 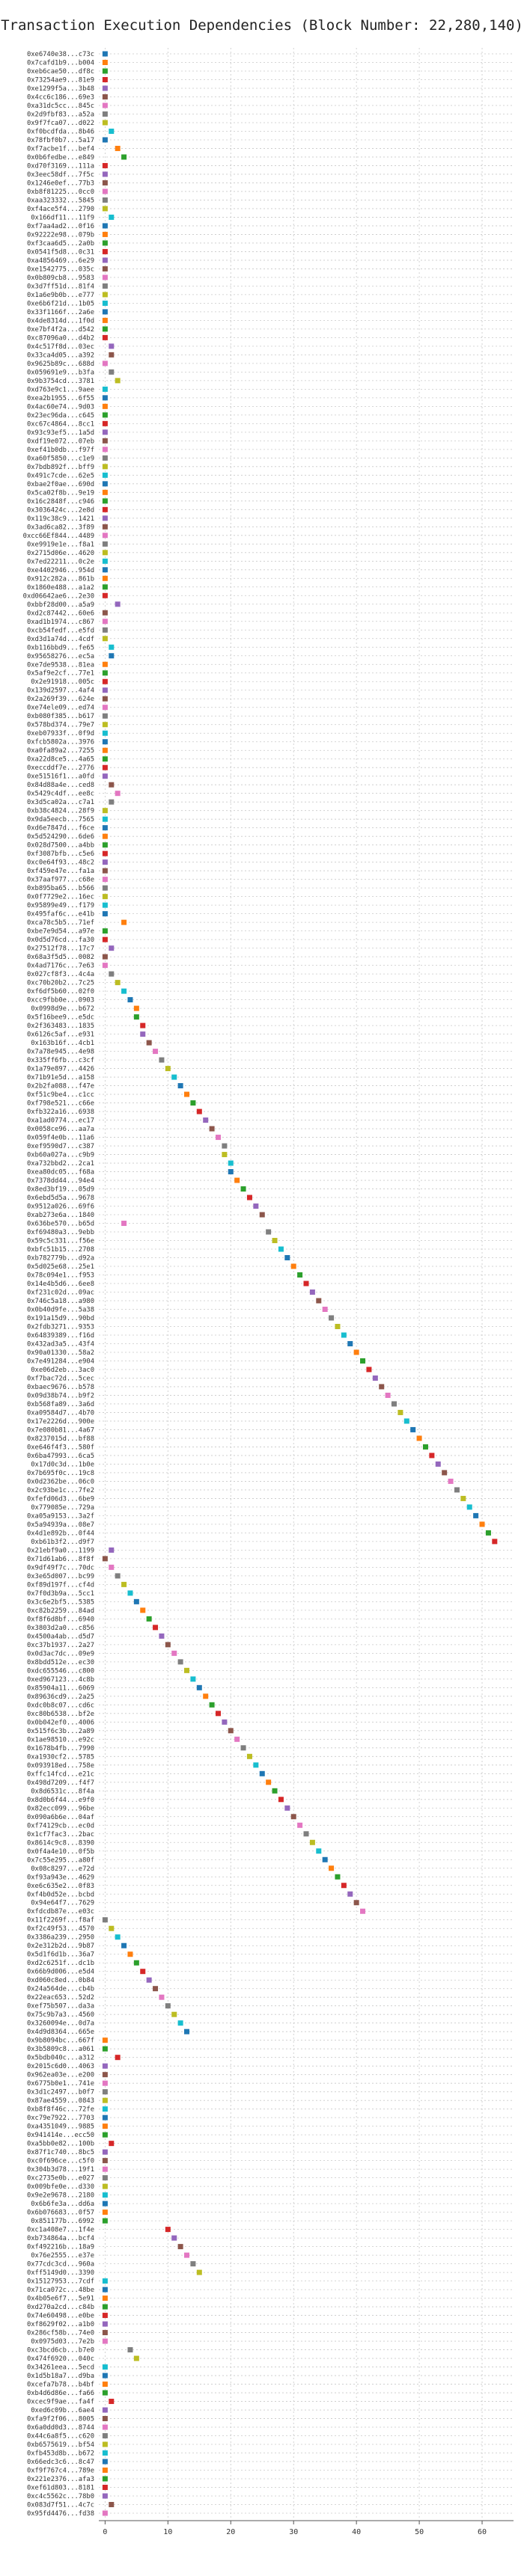 I want to click on y-tick-label: 0xa4856469...6e29, so click(x=60, y=261).